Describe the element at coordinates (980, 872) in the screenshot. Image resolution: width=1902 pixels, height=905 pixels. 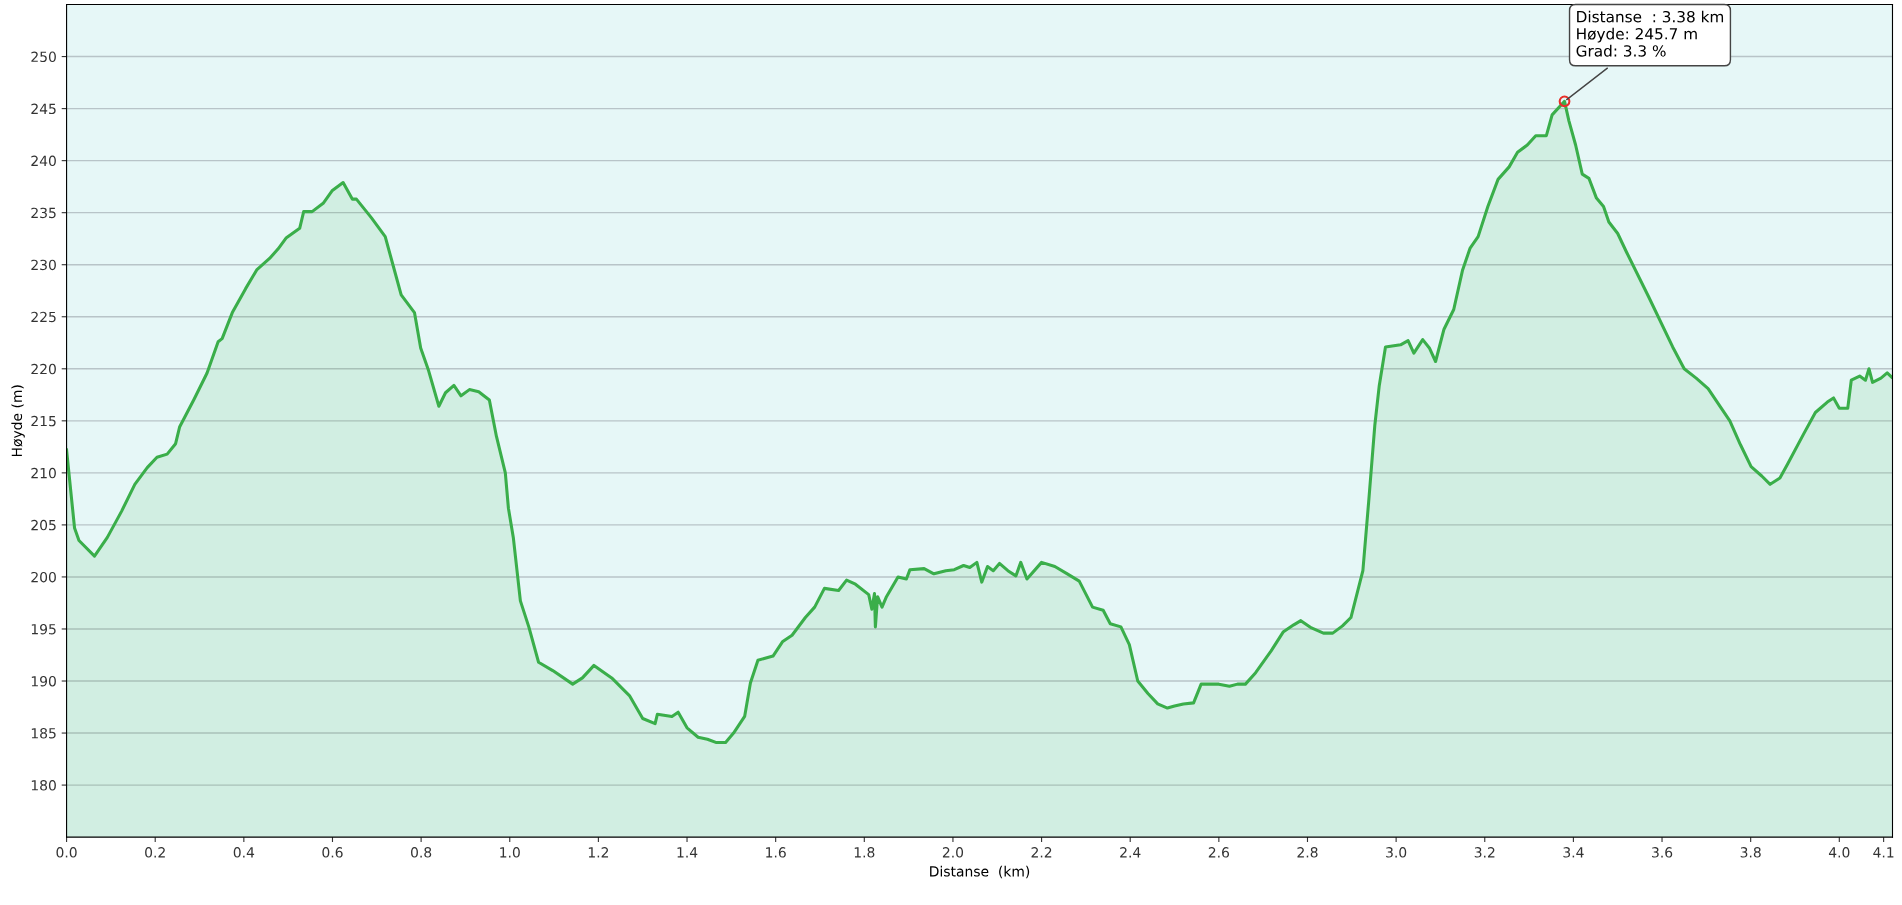
I see `x-axis-title: Distanse (km)` at that location.